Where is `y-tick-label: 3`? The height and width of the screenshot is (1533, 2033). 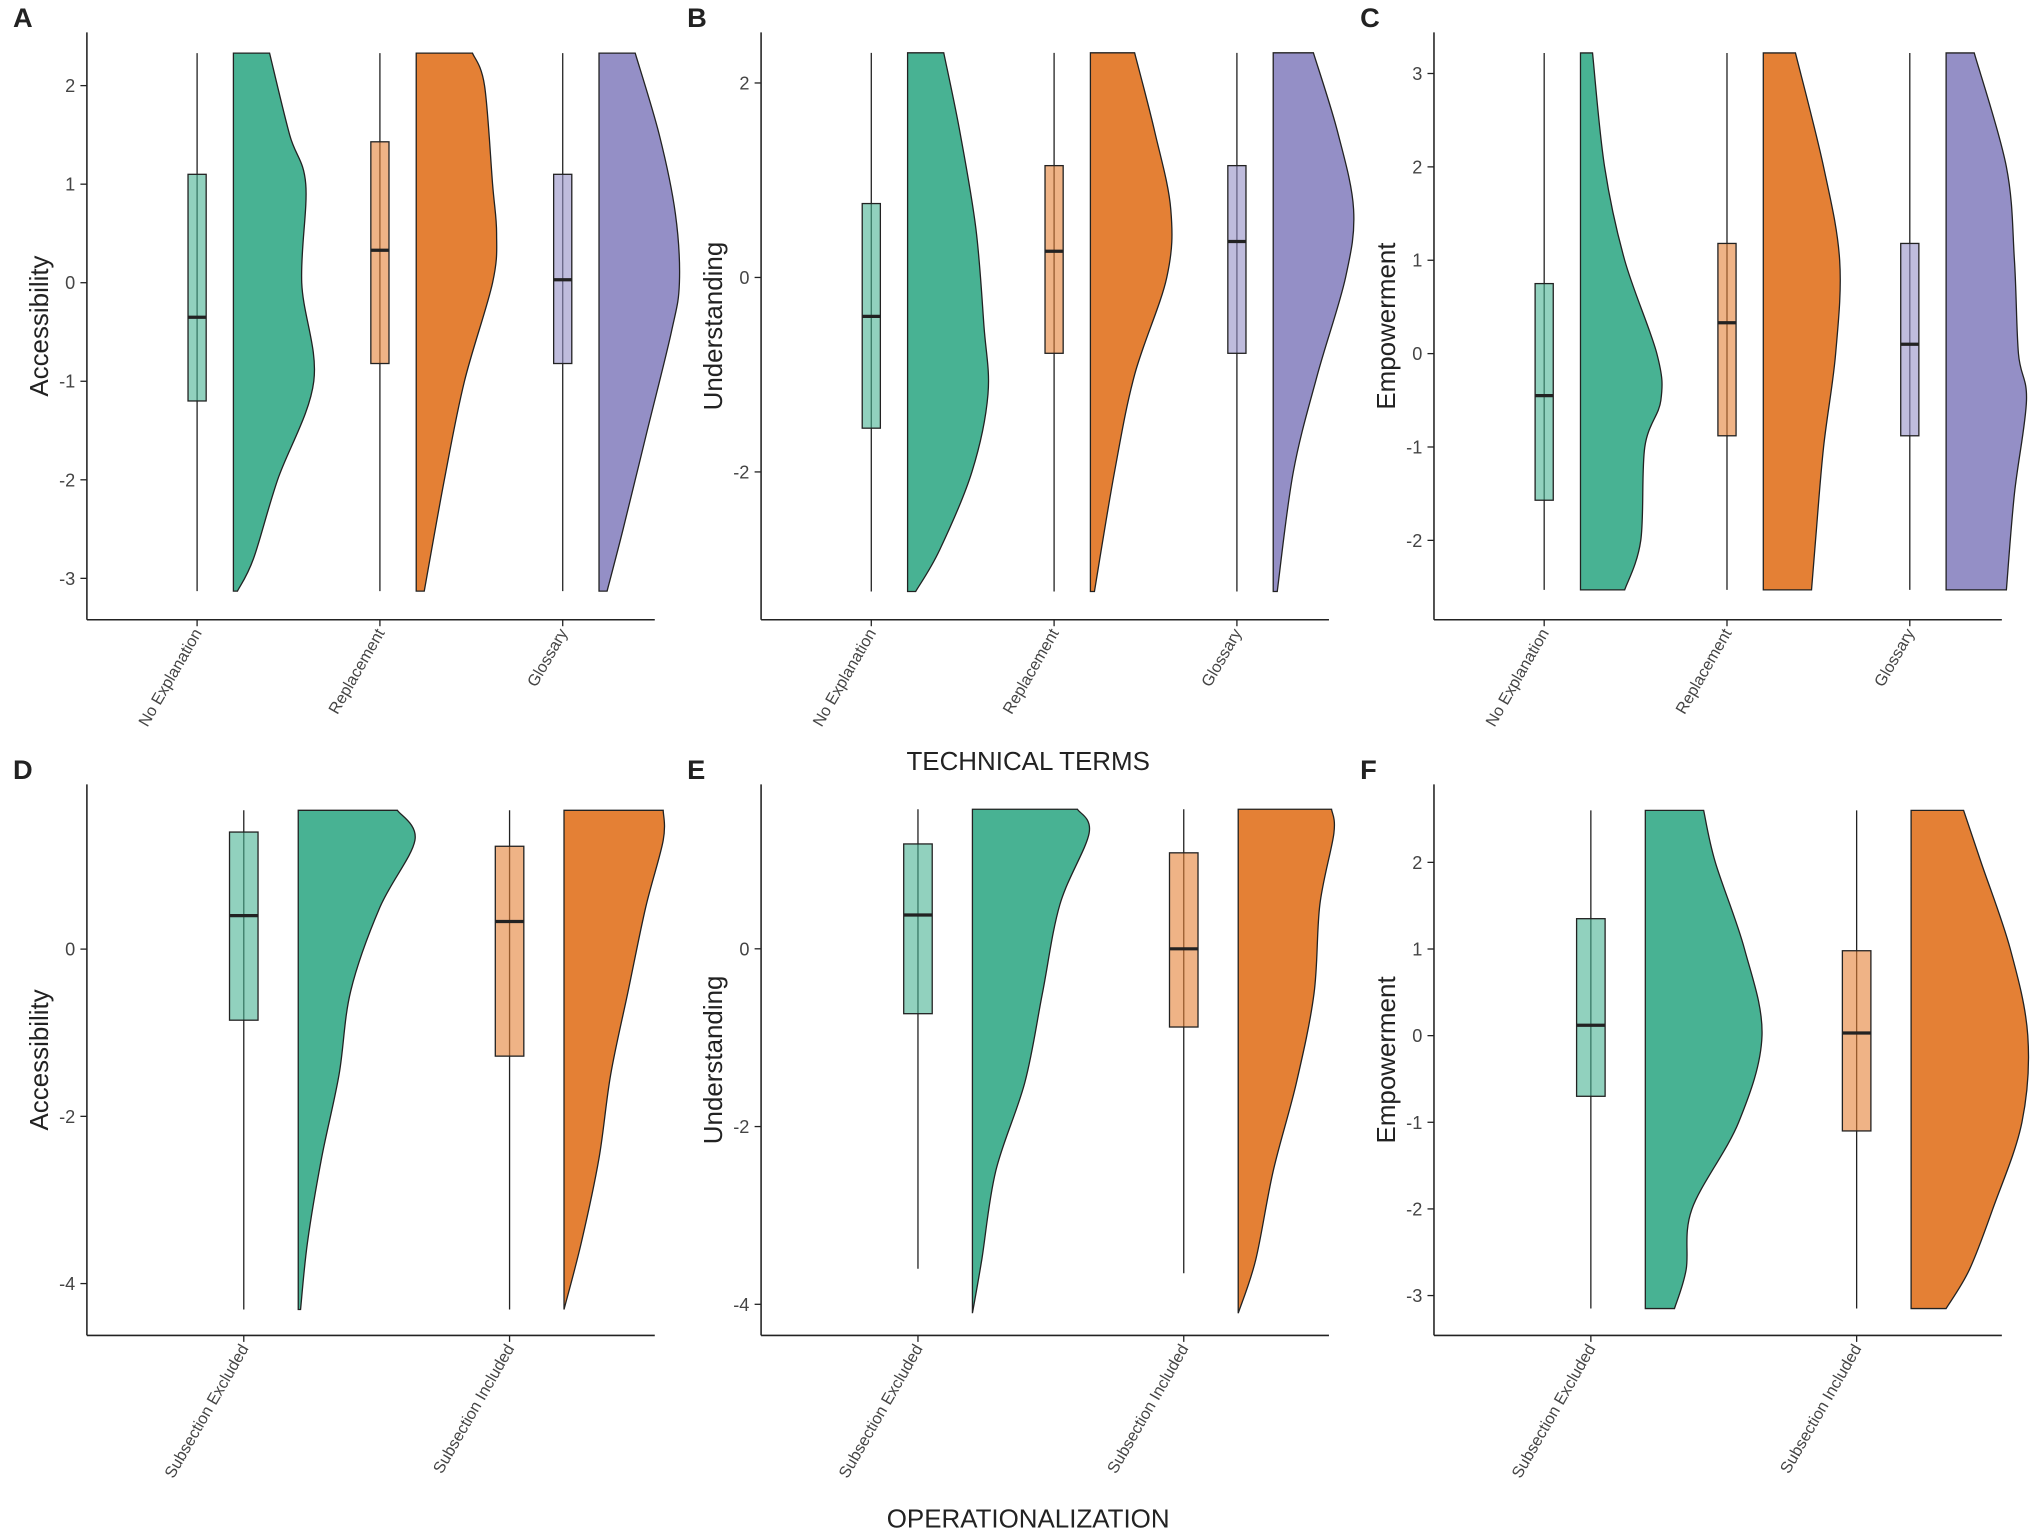 y-tick-label: 3 is located at coordinates (1417, 74).